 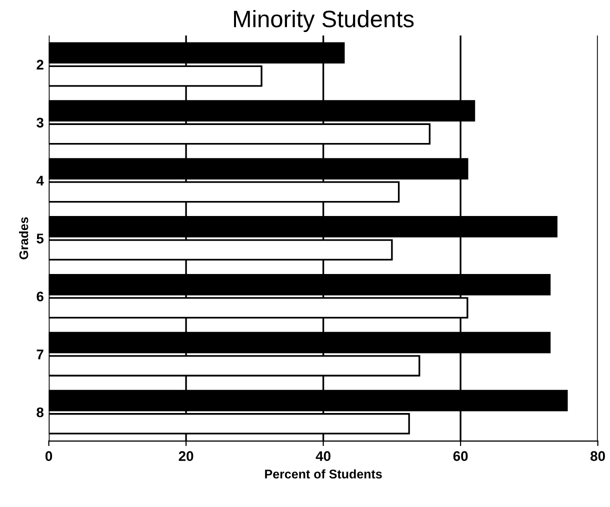 I want to click on y-axis-title: Grades, so click(x=23, y=238).